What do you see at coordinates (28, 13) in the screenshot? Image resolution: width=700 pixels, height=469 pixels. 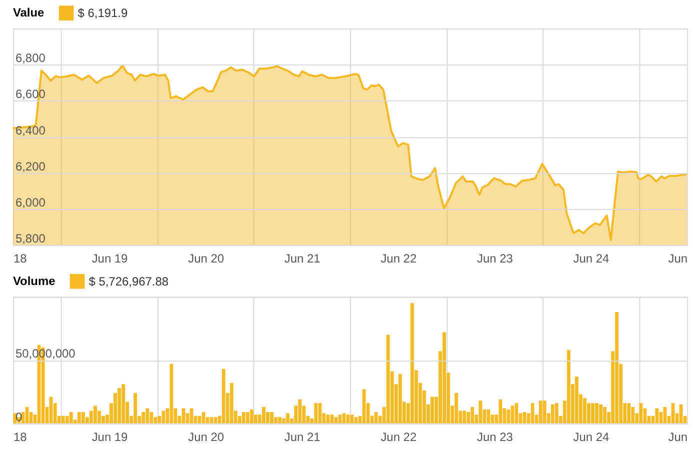 I see `legend-title: Value` at bounding box center [28, 13].